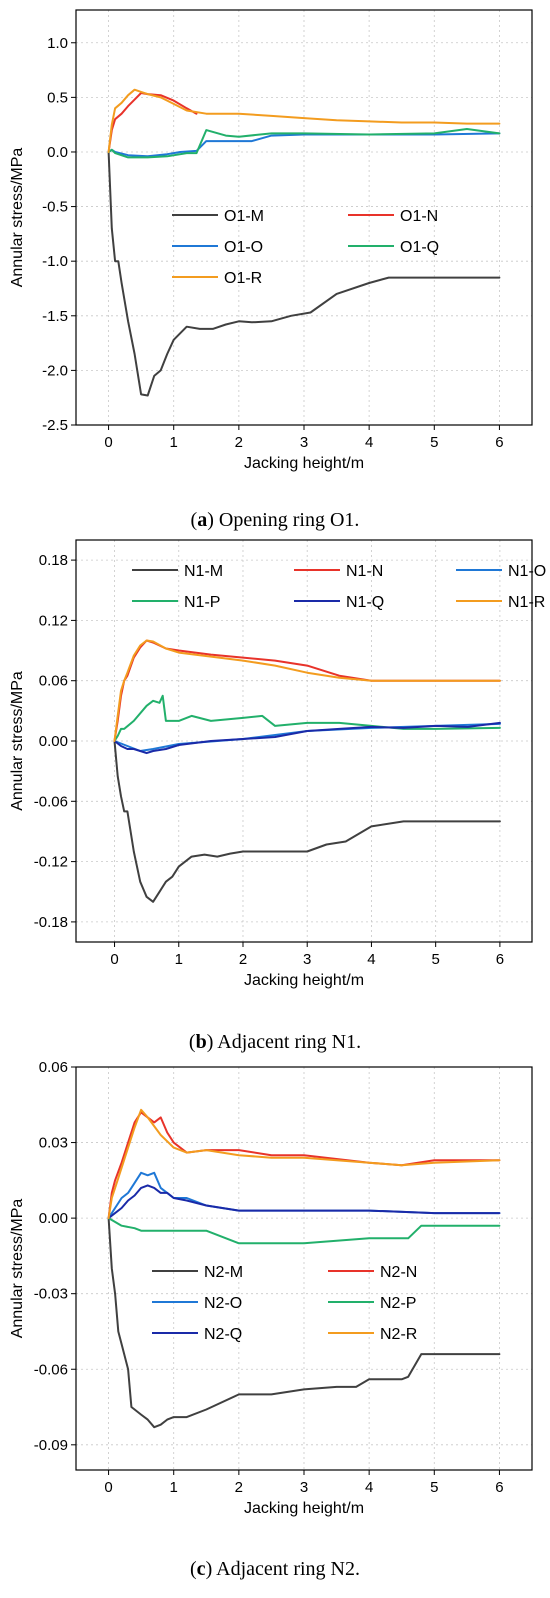  What do you see at coordinates (398, 1334) in the screenshot?
I see `legend-label: N2-R` at bounding box center [398, 1334].